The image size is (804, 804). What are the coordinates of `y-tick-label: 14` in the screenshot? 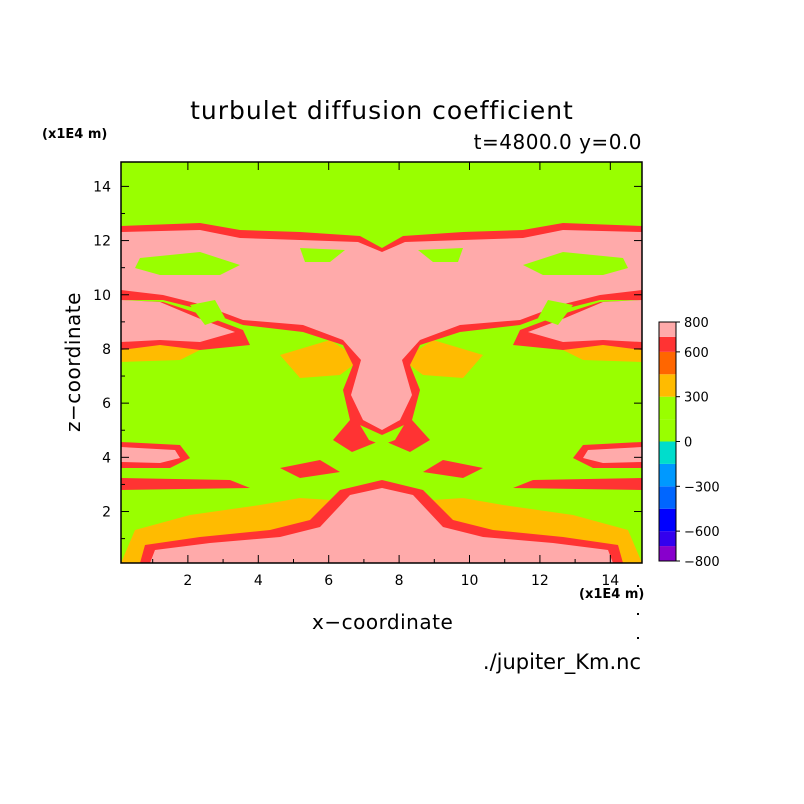 It's located at (102, 187).